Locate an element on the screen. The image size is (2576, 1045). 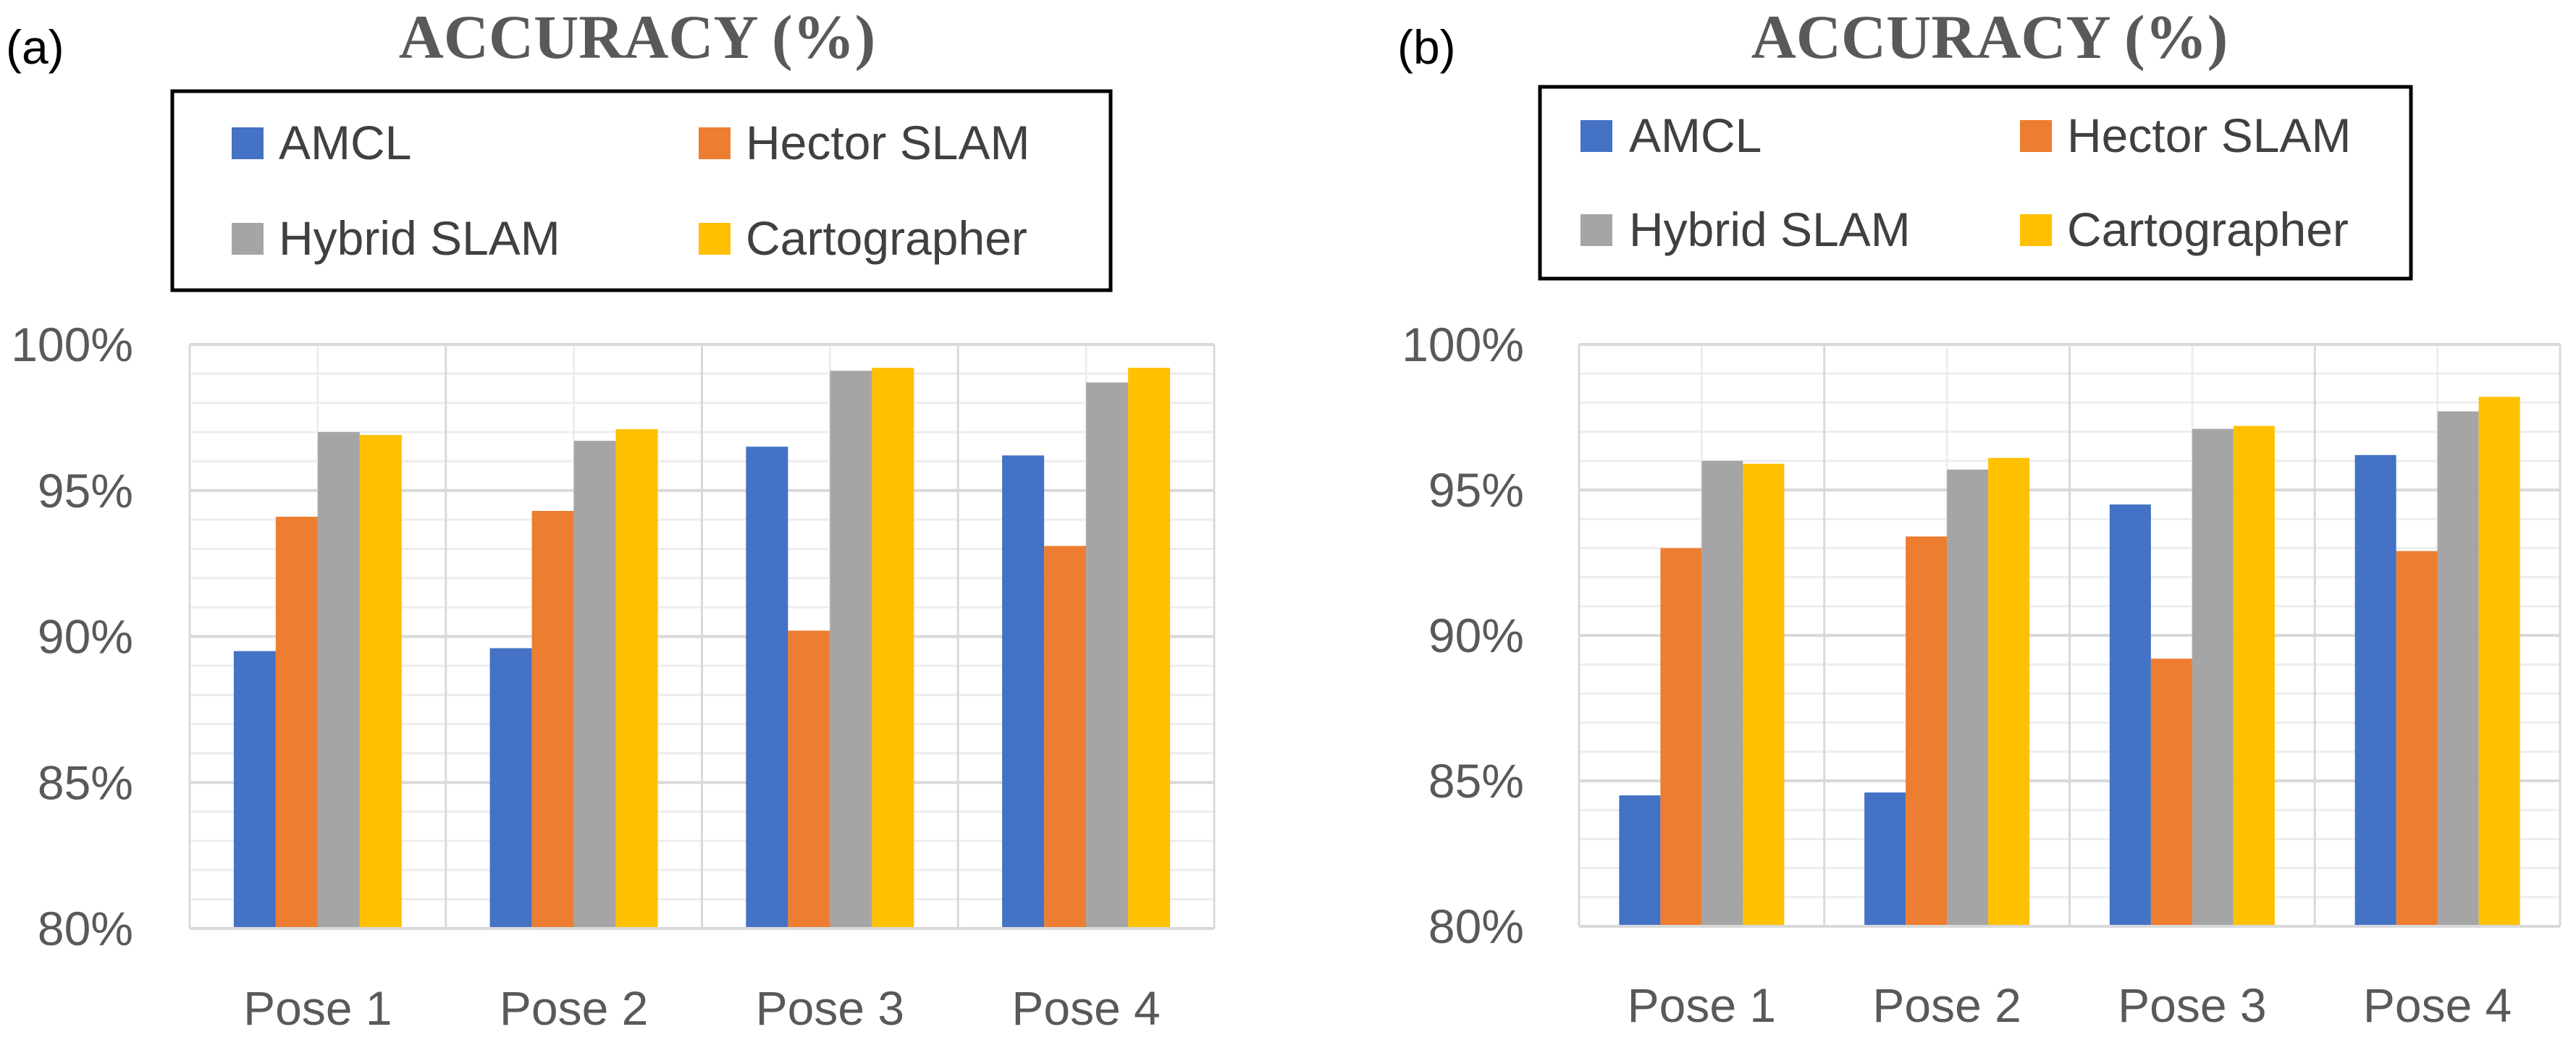
legend-swatch-b-amcl is located at coordinates (1596, 136).